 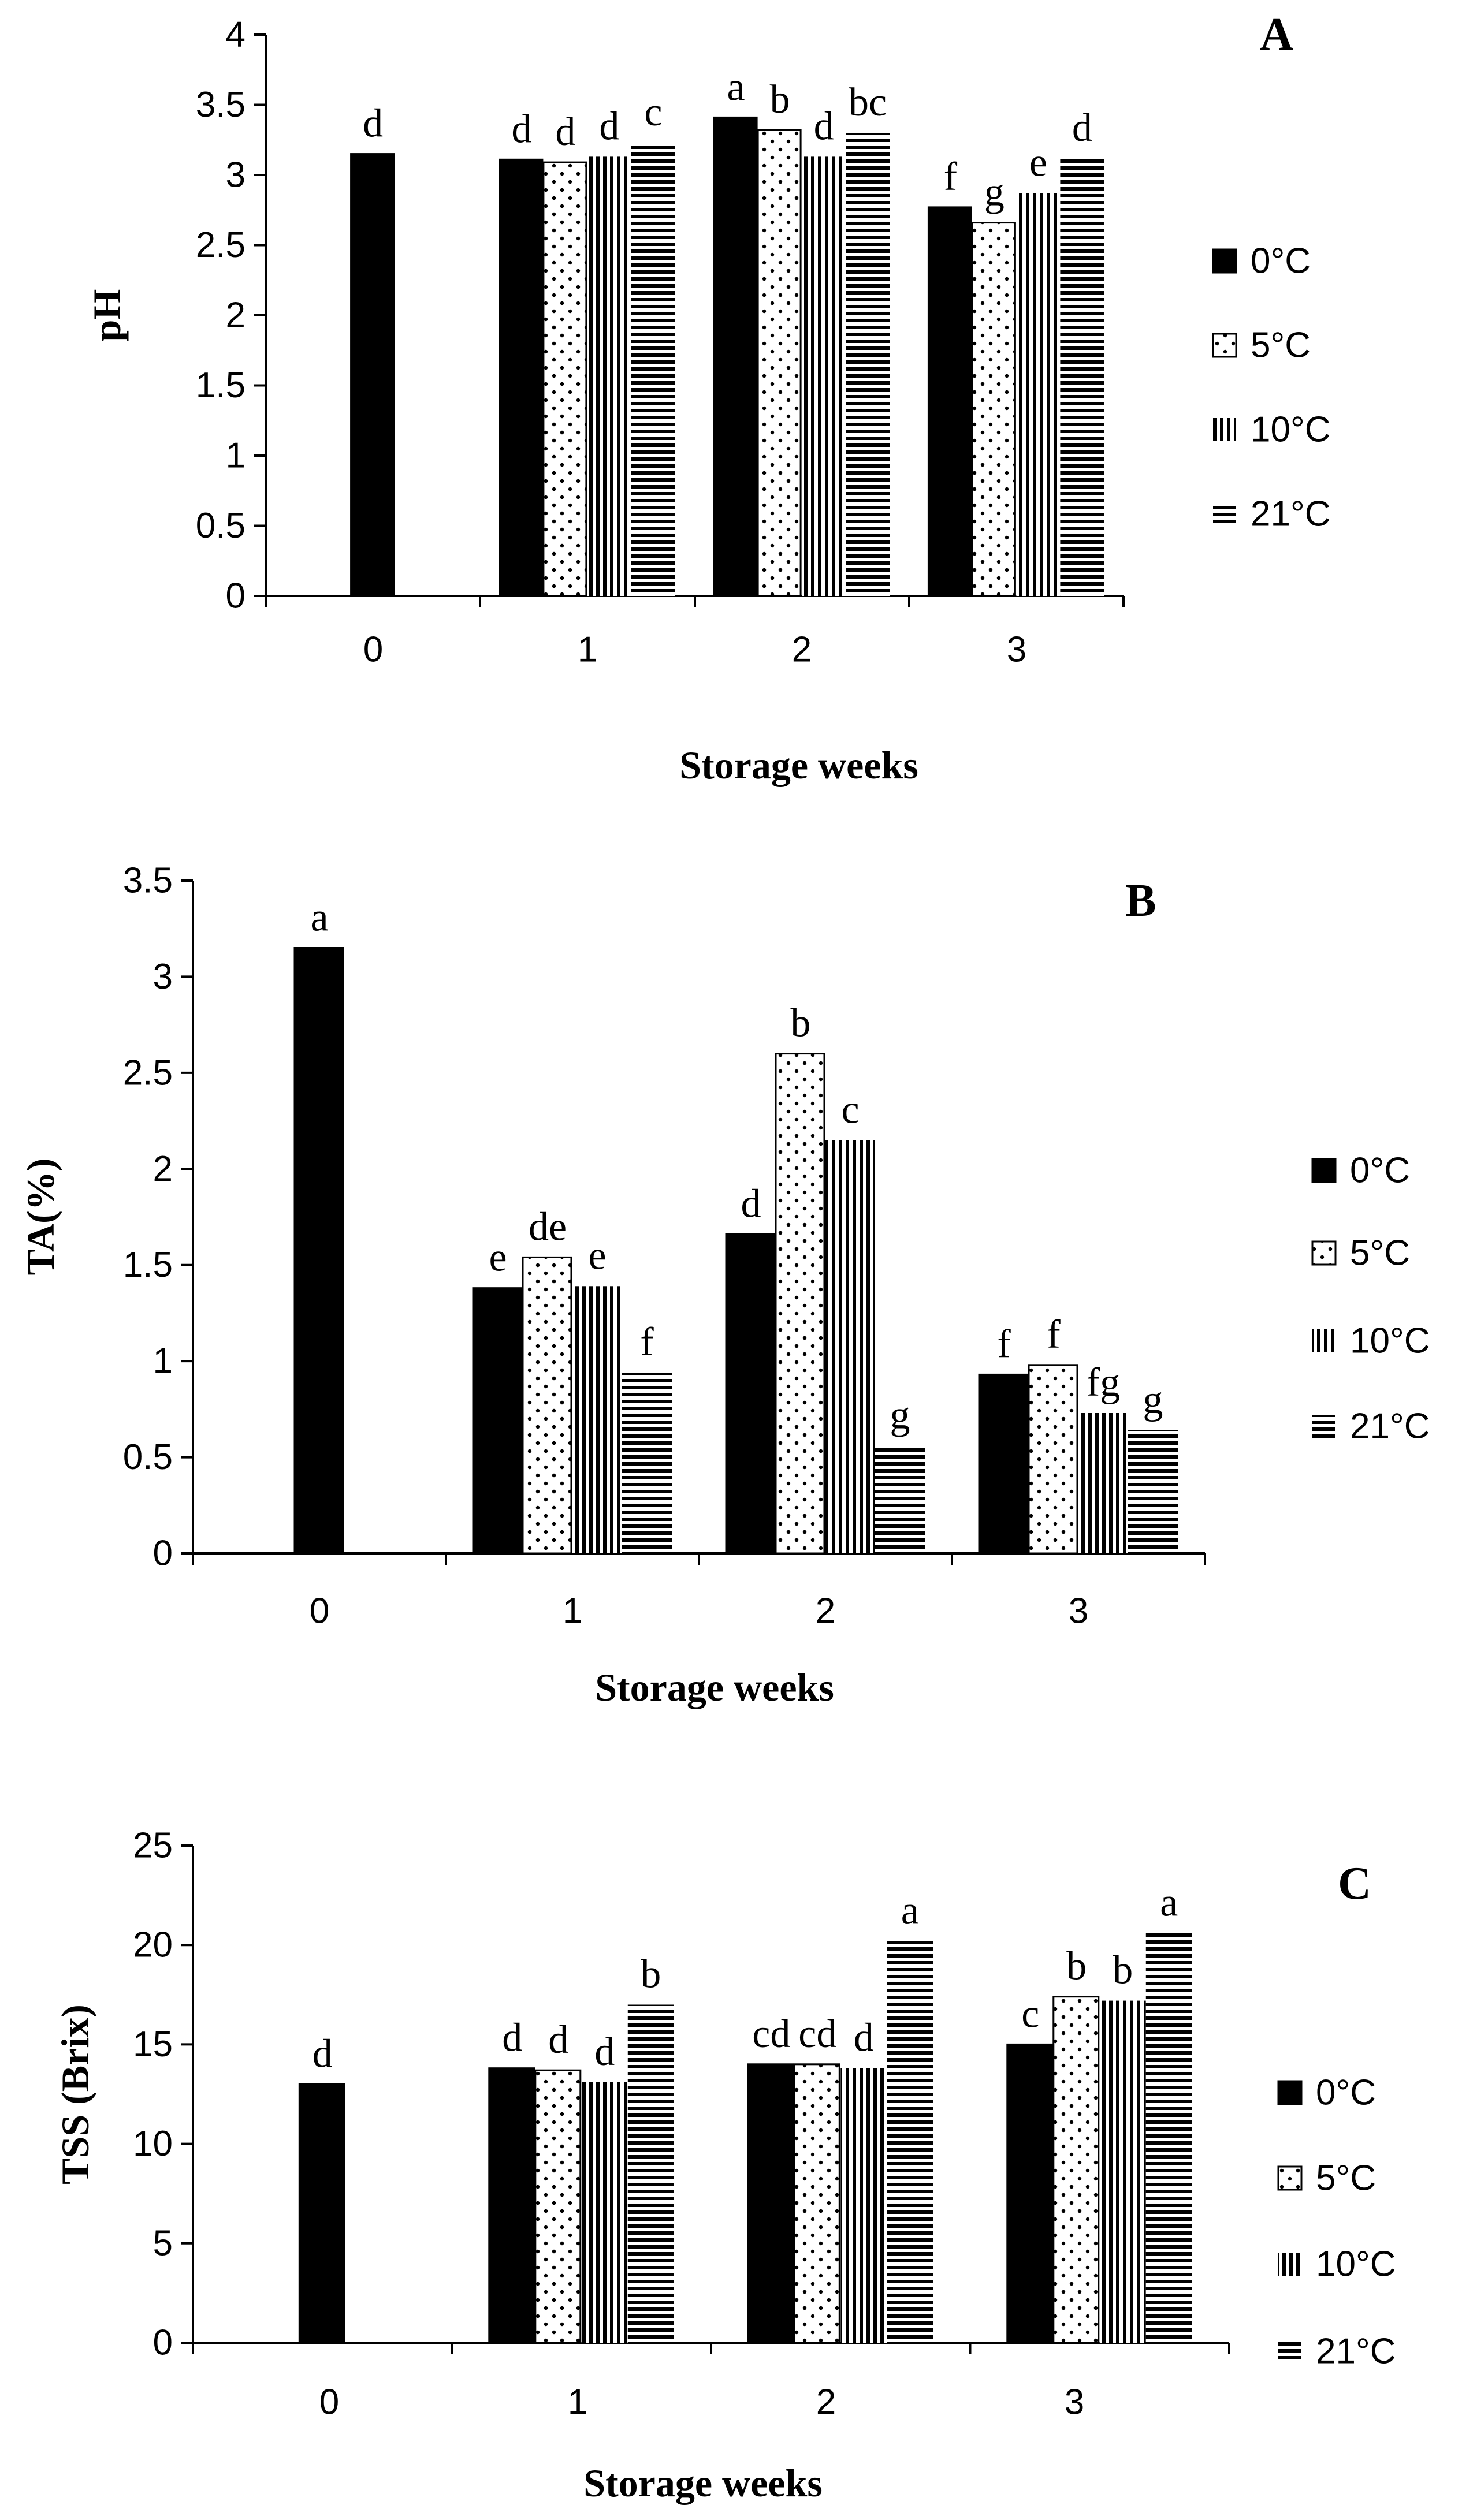 I want to click on y-tick-label: 1.5, so click(x=148, y=1265).